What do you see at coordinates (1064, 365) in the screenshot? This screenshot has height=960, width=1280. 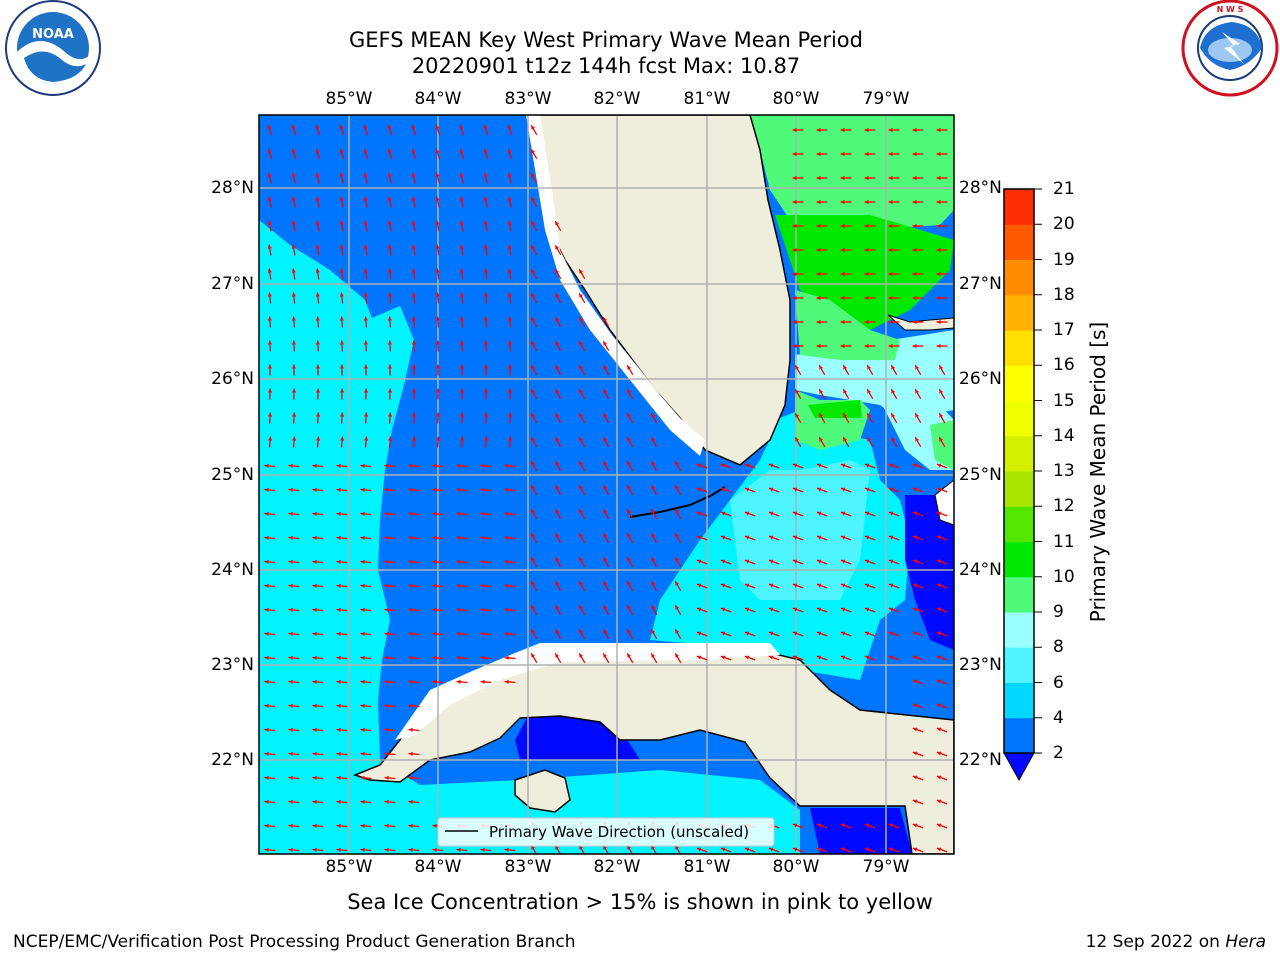 I see `colorbar-tick-label: 16` at bounding box center [1064, 365].